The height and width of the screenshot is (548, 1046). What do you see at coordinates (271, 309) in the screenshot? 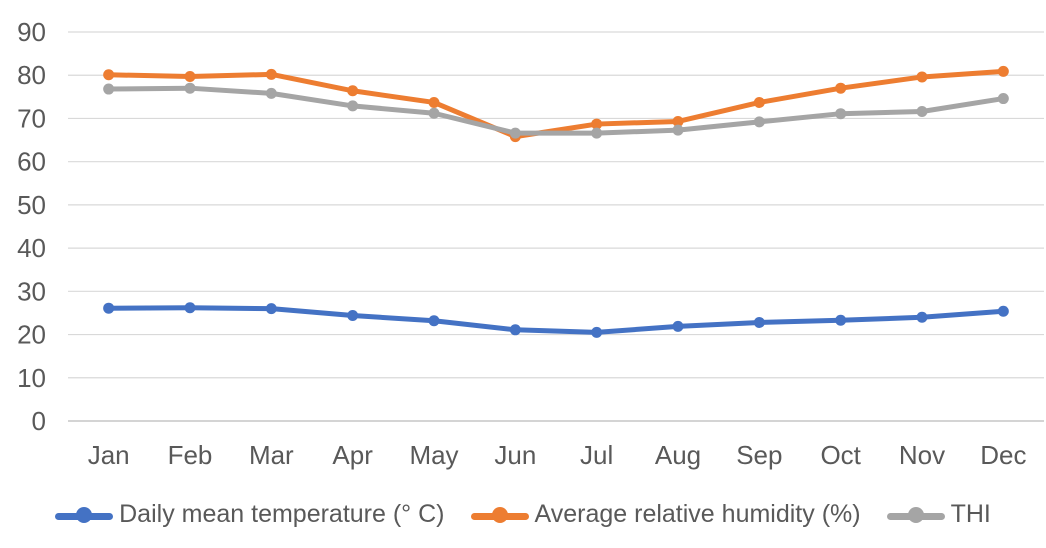
I see `point-daily-mean-temperature-c-mar` at bounding box center [271, 309].